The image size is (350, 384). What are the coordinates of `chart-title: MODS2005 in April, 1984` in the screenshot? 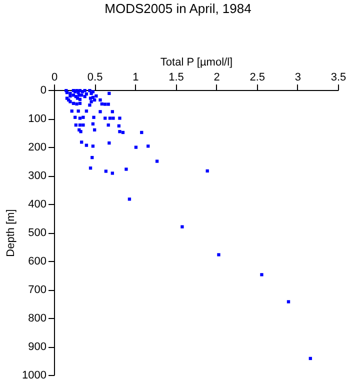 It's located at (178, 8).